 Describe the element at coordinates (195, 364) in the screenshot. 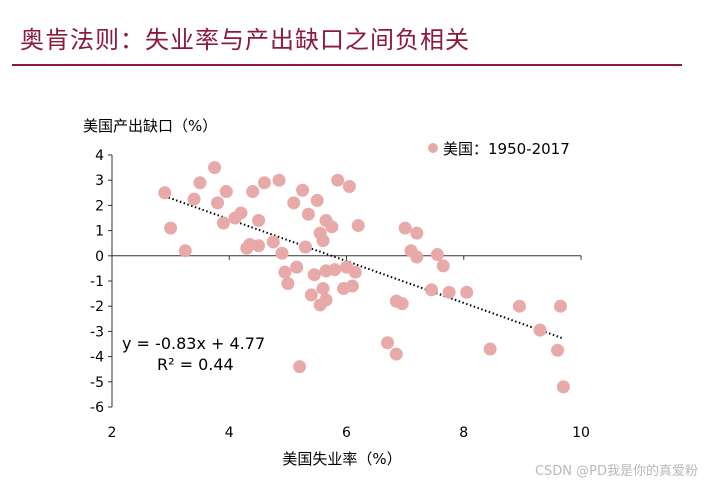

I see `r-squared-label: R² = 0.44` at that location.